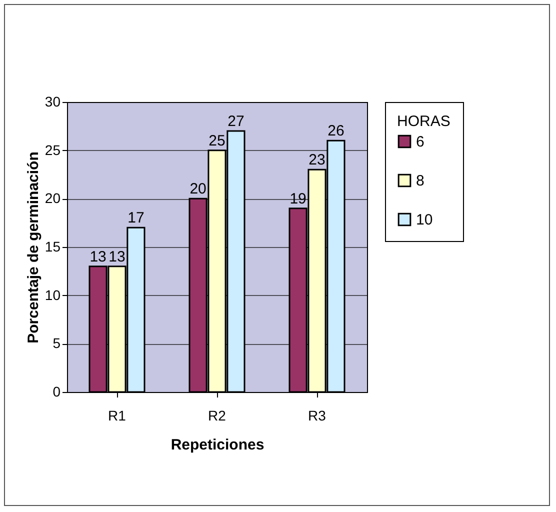 This screenshot has height=512, width=556. What do you see at coordinates (52, 294) in the screenshot?
I see `y-tick-label: 10` at bounding box center [52, 294].